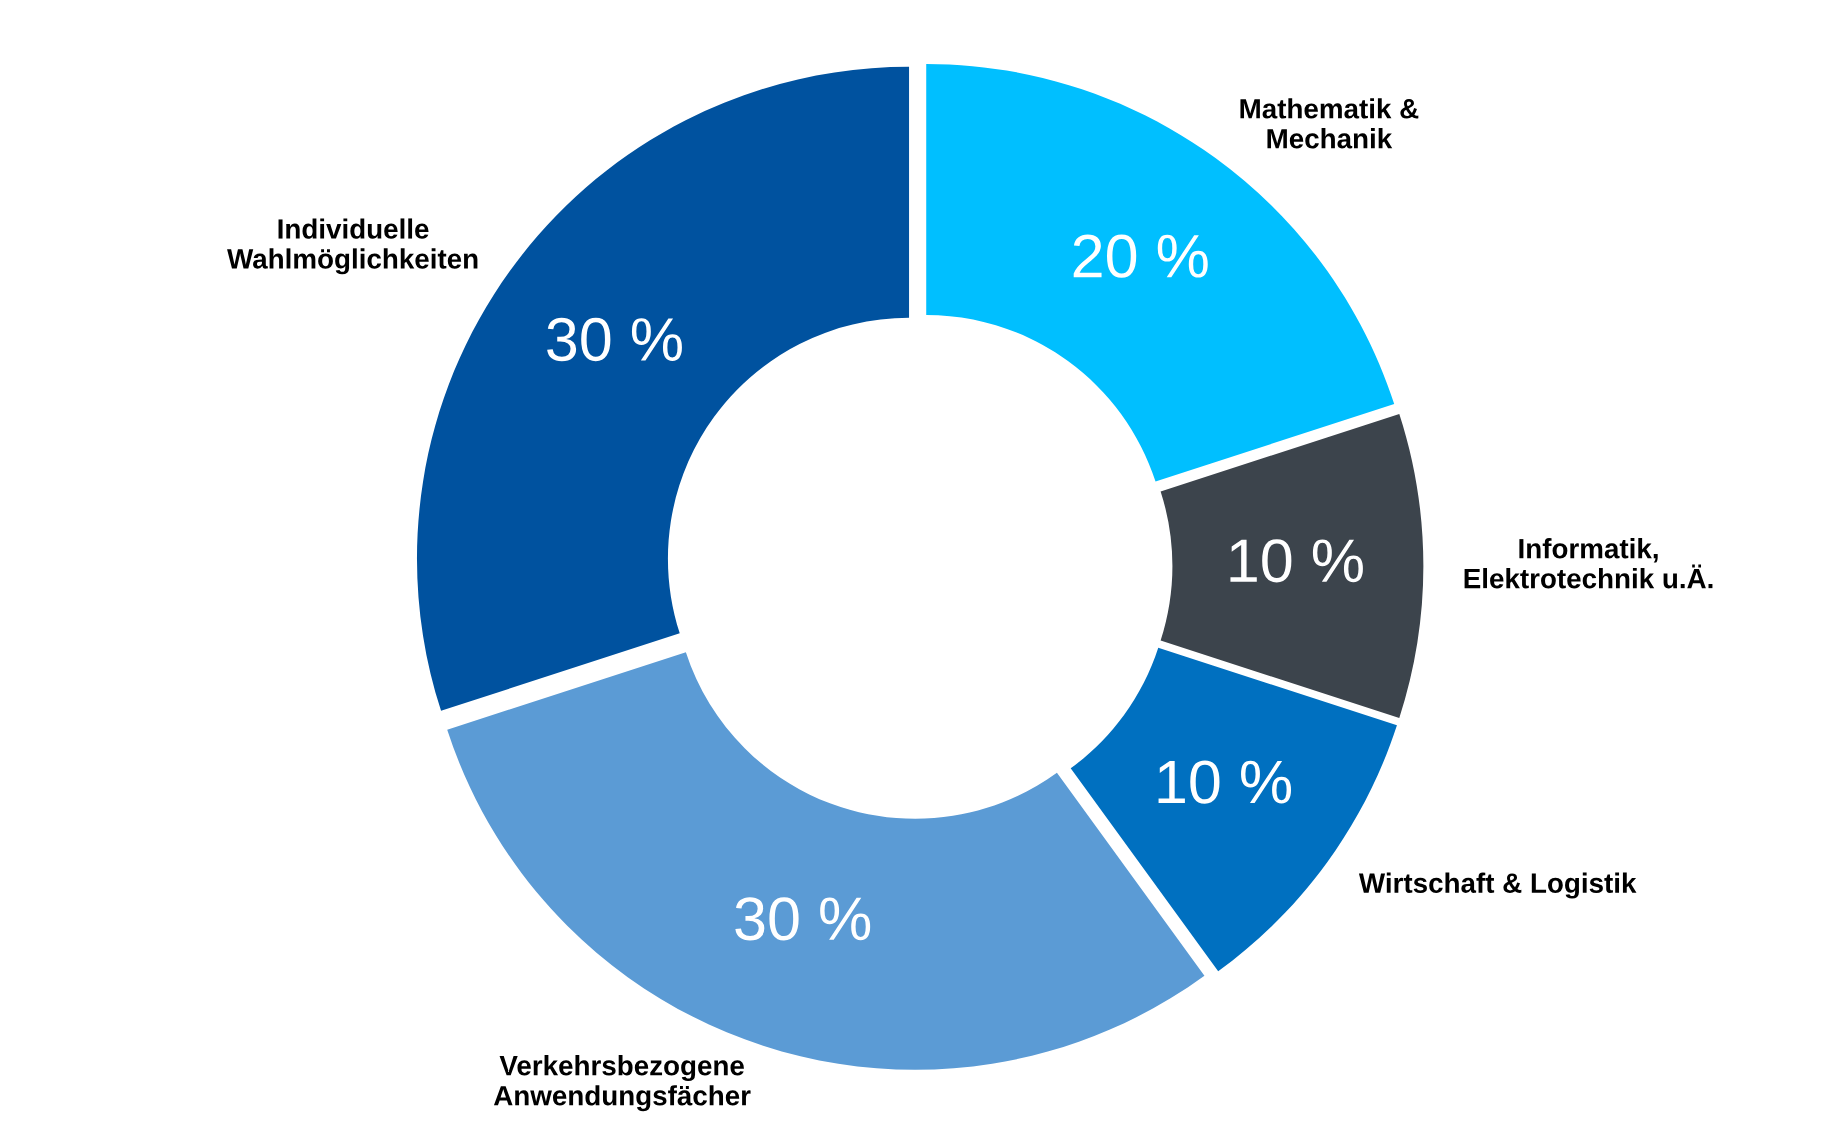 Image resolution: width=1838 pixels, height=1132 pixels. What do you see at coordinates (1497, 885) in the screenshot?
I see `slice-label: Wirtschaft & Logistik` at bounding box center [1497, 885].